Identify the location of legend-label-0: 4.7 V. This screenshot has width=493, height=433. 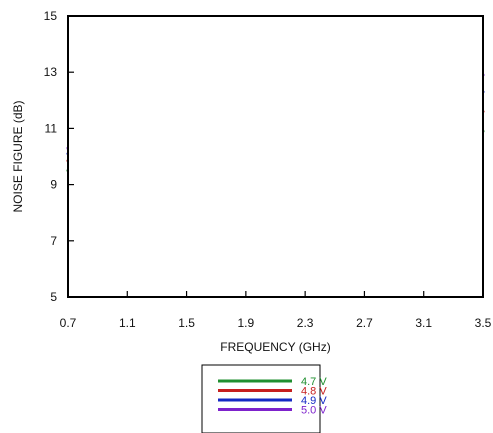
(314, 382).